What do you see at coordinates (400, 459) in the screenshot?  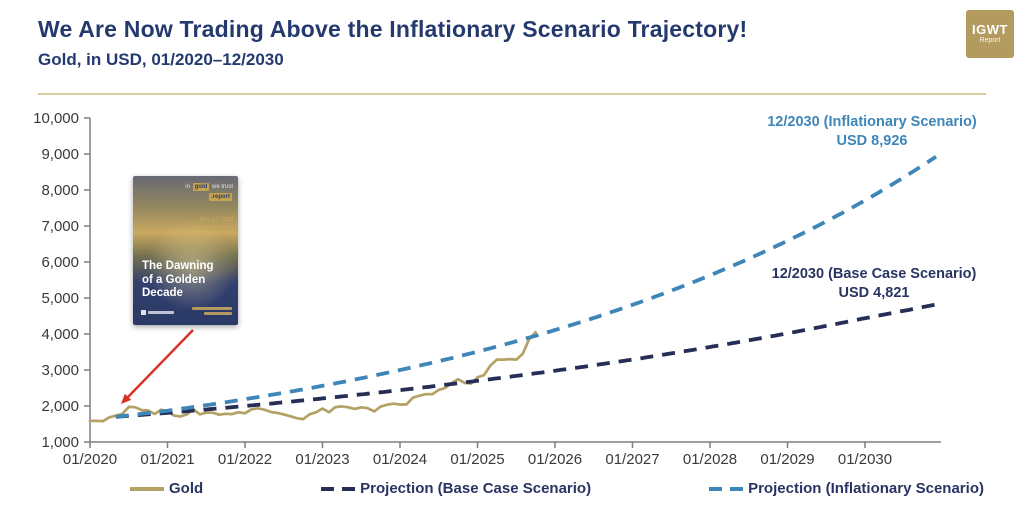 I see `x-tick-label: 01/2024` at bounding box center [400, 459].